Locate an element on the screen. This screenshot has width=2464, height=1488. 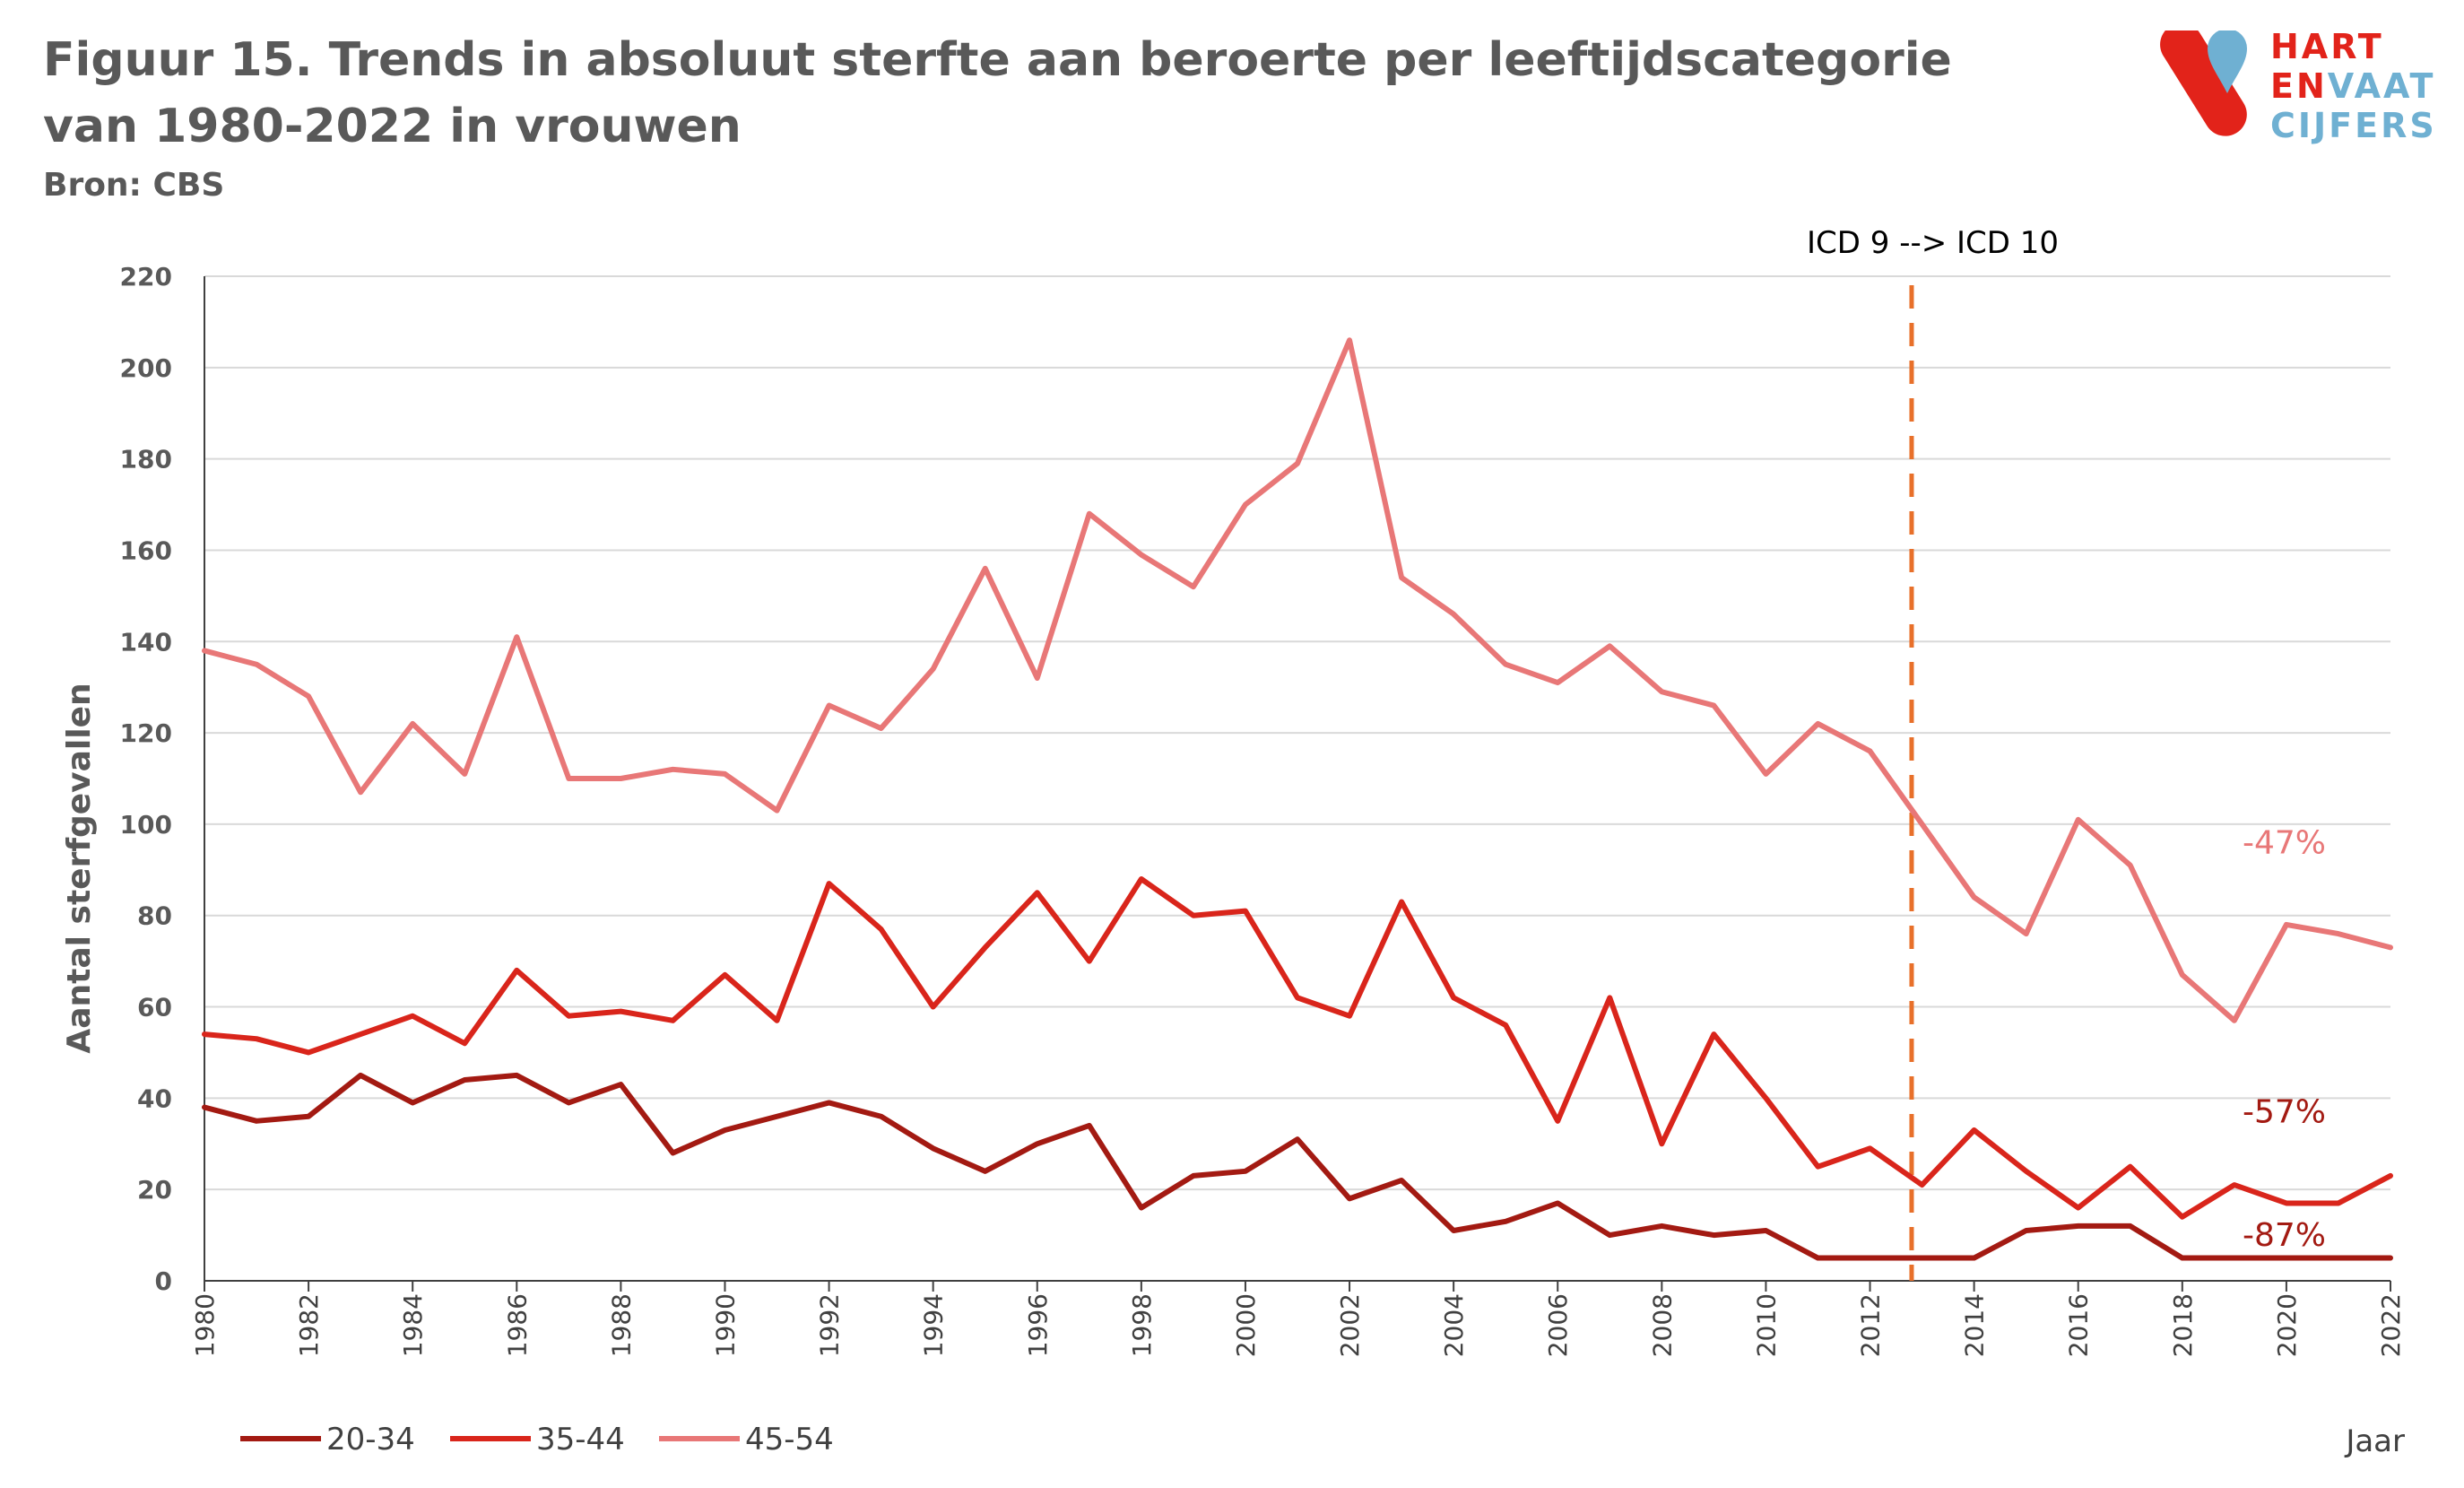
annotation-label: -57% is located at coordinates (2284, 1112).